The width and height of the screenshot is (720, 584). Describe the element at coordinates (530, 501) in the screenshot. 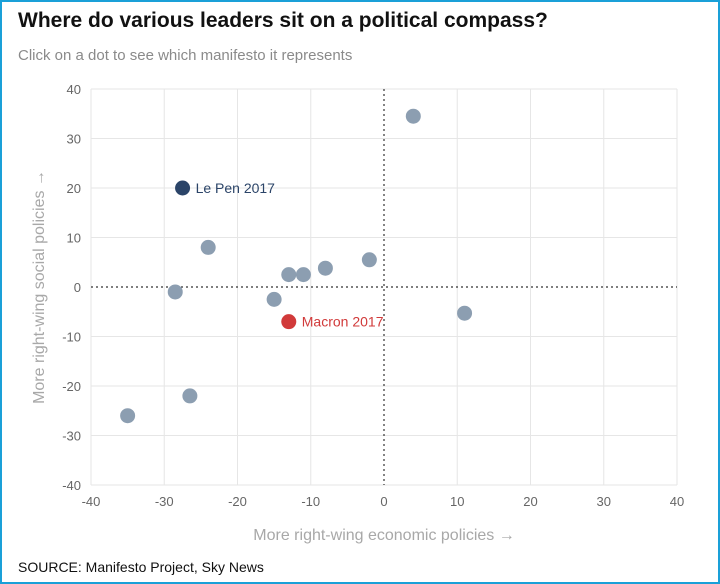

I see `x-tick-label: 20` at that location.